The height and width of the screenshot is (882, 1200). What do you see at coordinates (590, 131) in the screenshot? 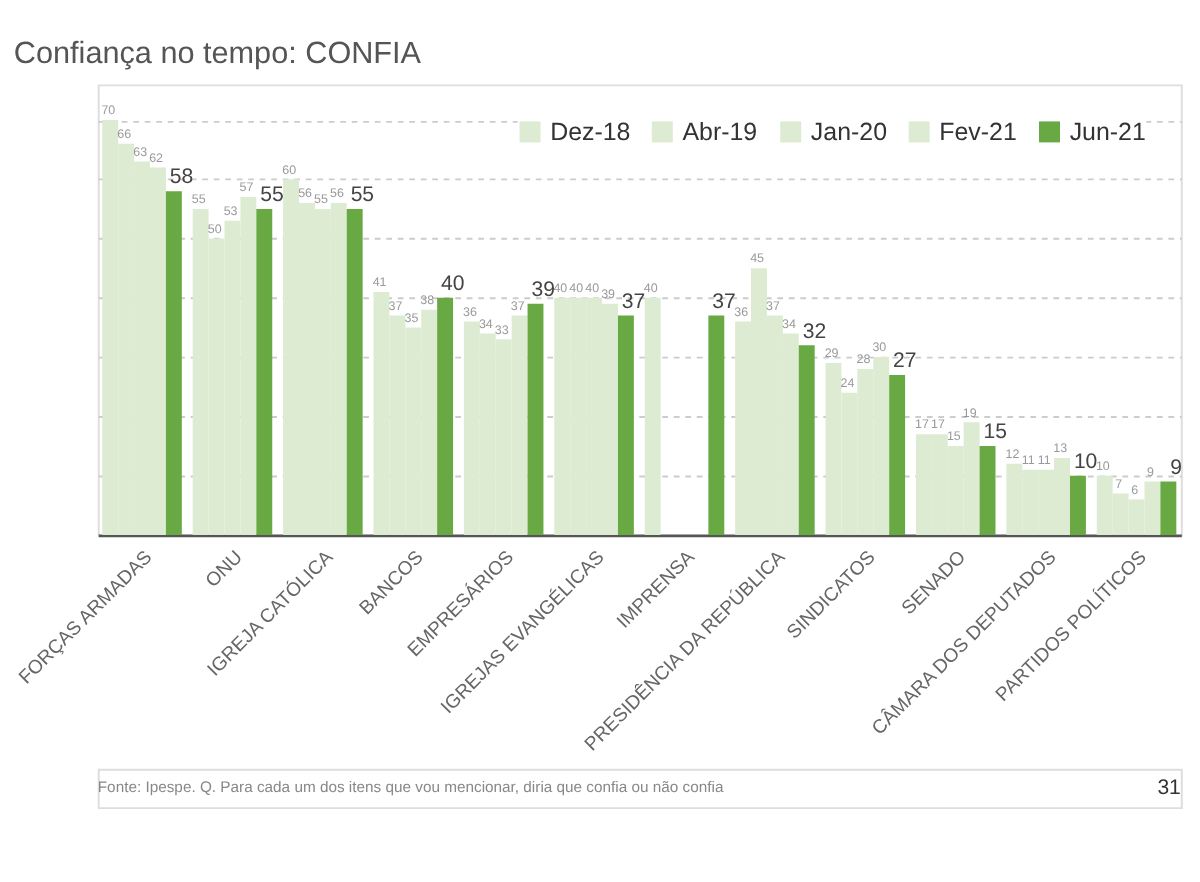
I see `legend-label: Dez-18` at bounding box center [590, 131].